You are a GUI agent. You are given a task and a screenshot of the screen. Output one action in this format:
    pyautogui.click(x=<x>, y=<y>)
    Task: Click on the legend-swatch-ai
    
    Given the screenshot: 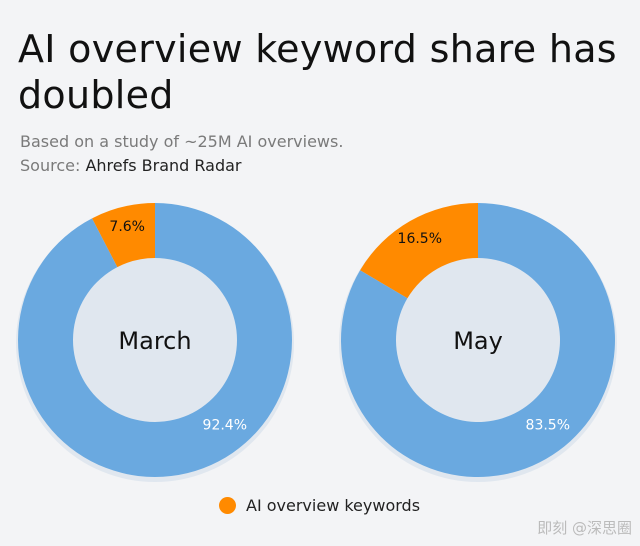 What is the action you would take?
    pyautogui.click(x=227, y=505)
    